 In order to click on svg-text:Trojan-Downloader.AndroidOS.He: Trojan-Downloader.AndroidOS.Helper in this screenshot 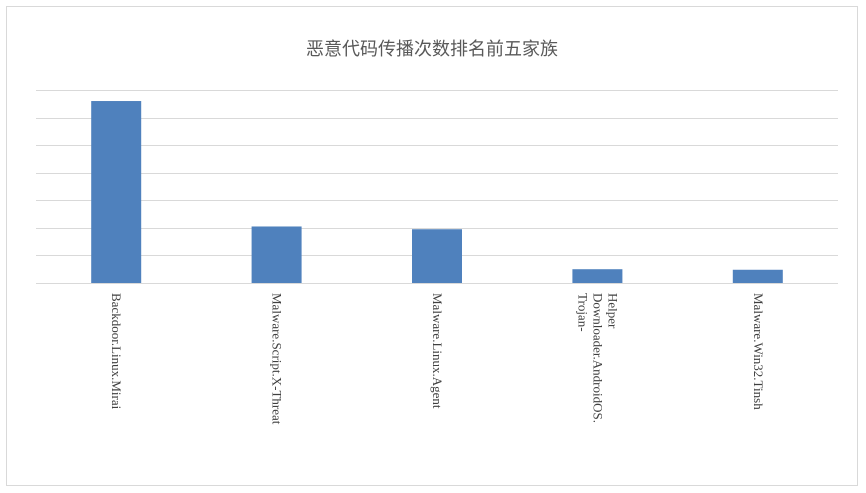, I will do `click(597, 358)`.